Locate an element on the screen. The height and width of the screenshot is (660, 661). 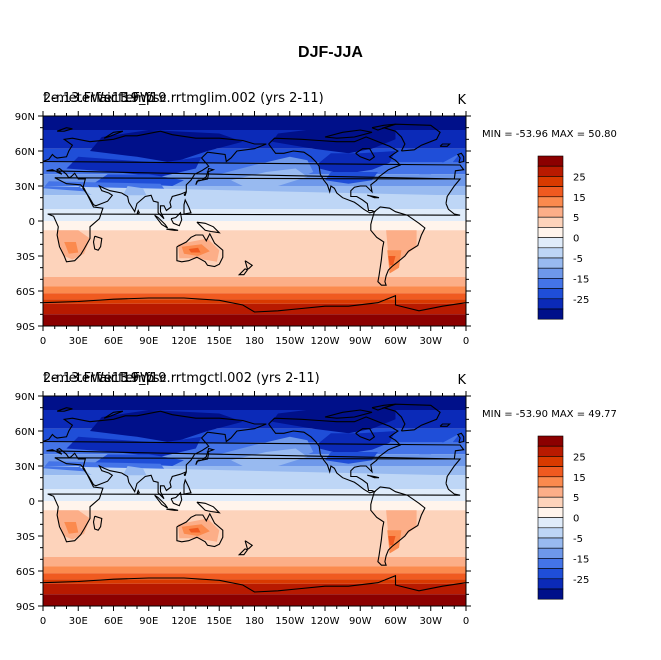
lat-label: 90S is located at coordinates (25, 607).